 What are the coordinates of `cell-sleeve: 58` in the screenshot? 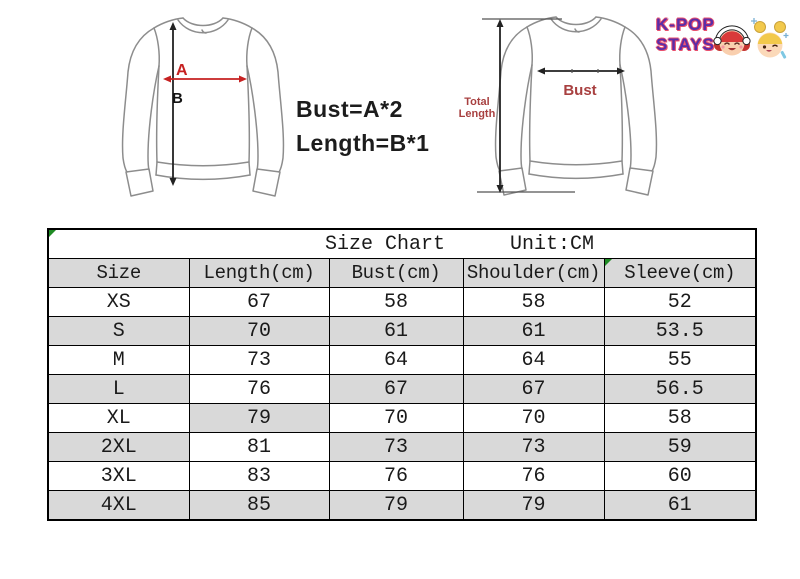 It's located at (680, 418).